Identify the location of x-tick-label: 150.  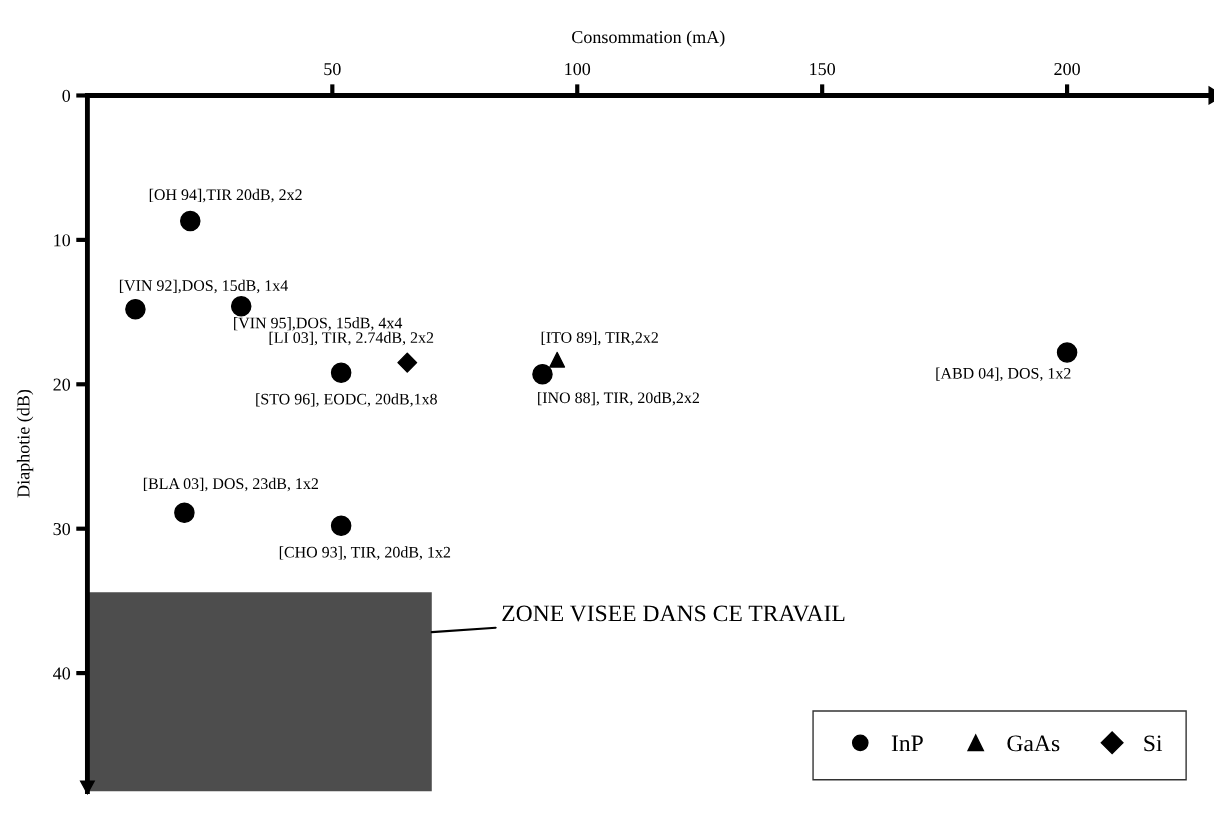
(823, 69).